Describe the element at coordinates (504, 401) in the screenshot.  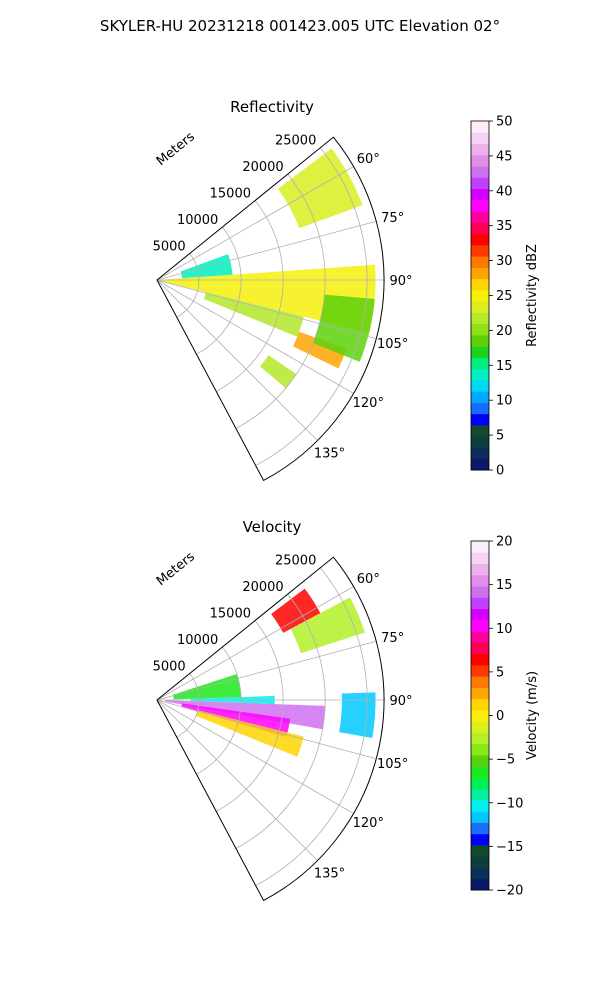
I see `colorbar-tick-label: 10` at that location.